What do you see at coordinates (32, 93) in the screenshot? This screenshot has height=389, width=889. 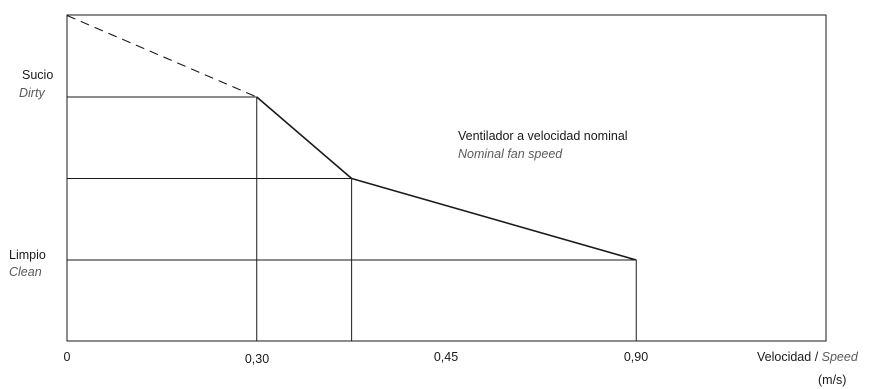 I see `y-label-dirty-en: Dirty` at bounding box center [32, 93].